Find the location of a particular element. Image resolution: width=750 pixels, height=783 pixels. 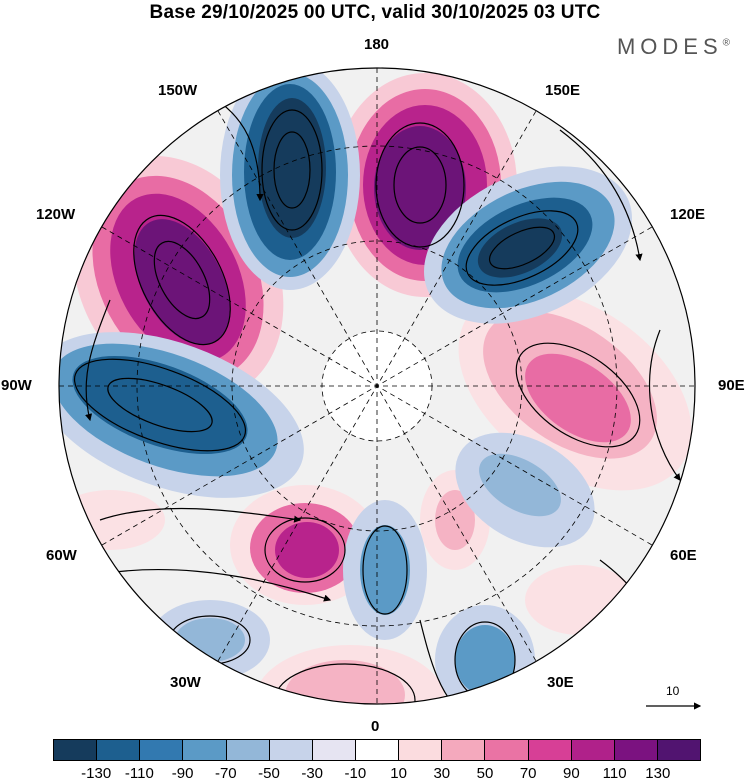

colorbar-tick-label: 110 is located at coordinates (614, 773).